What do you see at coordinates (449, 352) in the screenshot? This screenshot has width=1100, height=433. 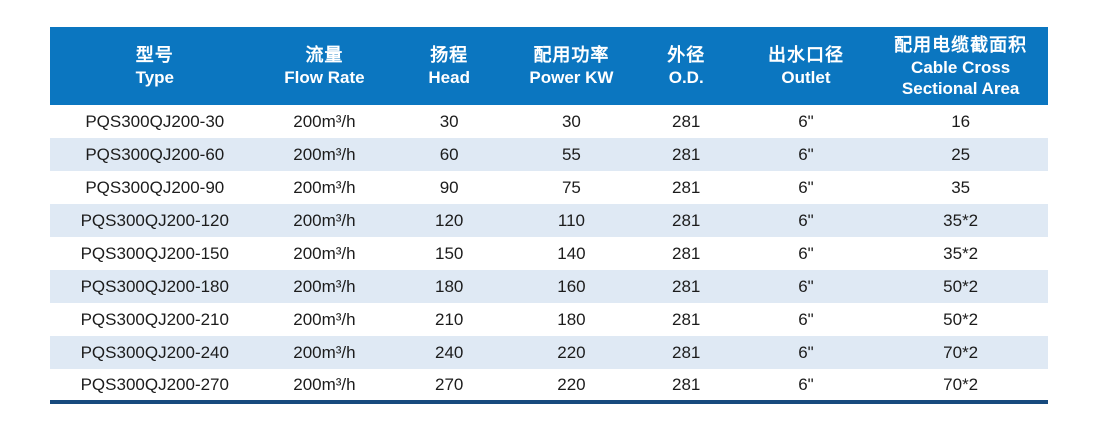 I see `cell-head: 240` at bounding box center [449, 352].